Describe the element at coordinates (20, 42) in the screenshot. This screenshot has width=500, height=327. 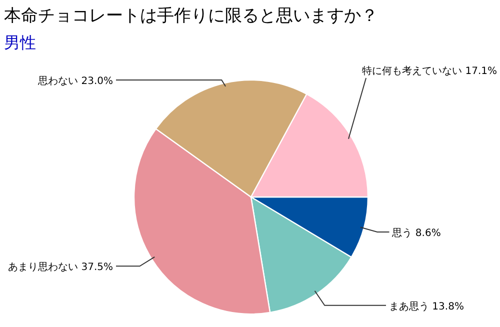
I see `chart-subtitle: 男性` at that location.